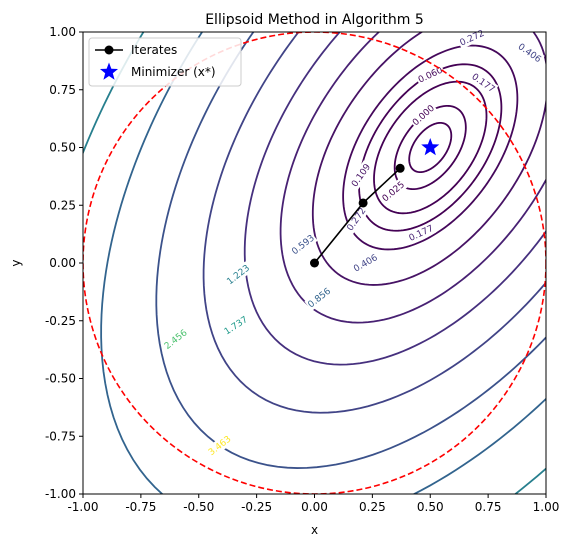  What do you see at coordinates (62, 90) in the screenshot?
I see `y-tick-label-7: 0.75` at bounding box center [62, 90].